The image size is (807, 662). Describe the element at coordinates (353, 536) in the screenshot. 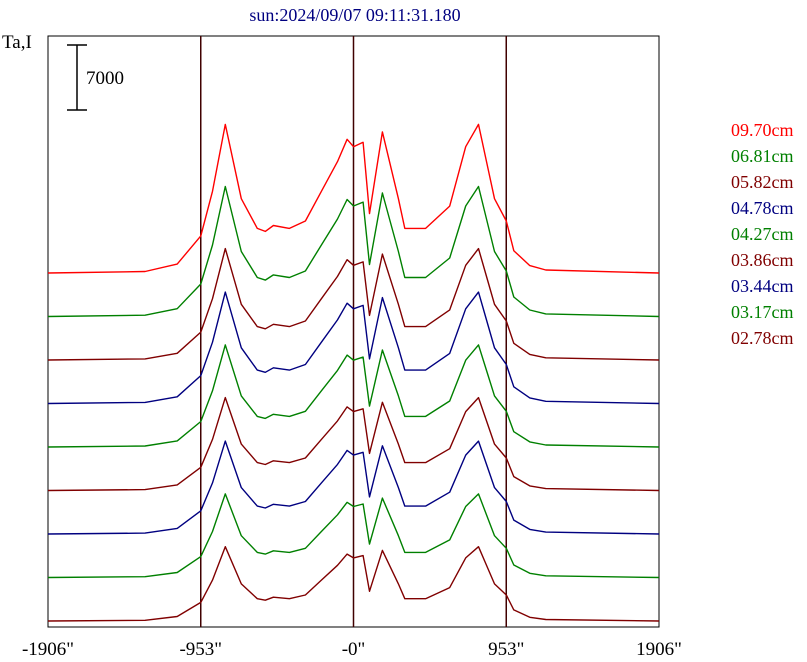

I see `trace-03.17cm` at that location.